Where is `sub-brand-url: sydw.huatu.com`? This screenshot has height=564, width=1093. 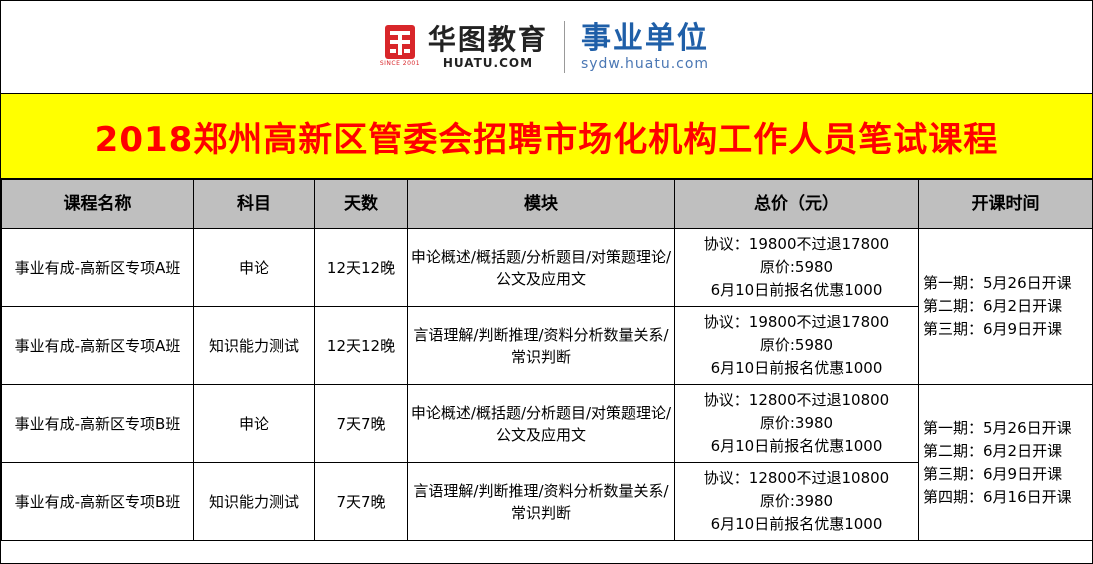 sub-brand-url: sydw.huatu.com is located at coordinates (645, 64).